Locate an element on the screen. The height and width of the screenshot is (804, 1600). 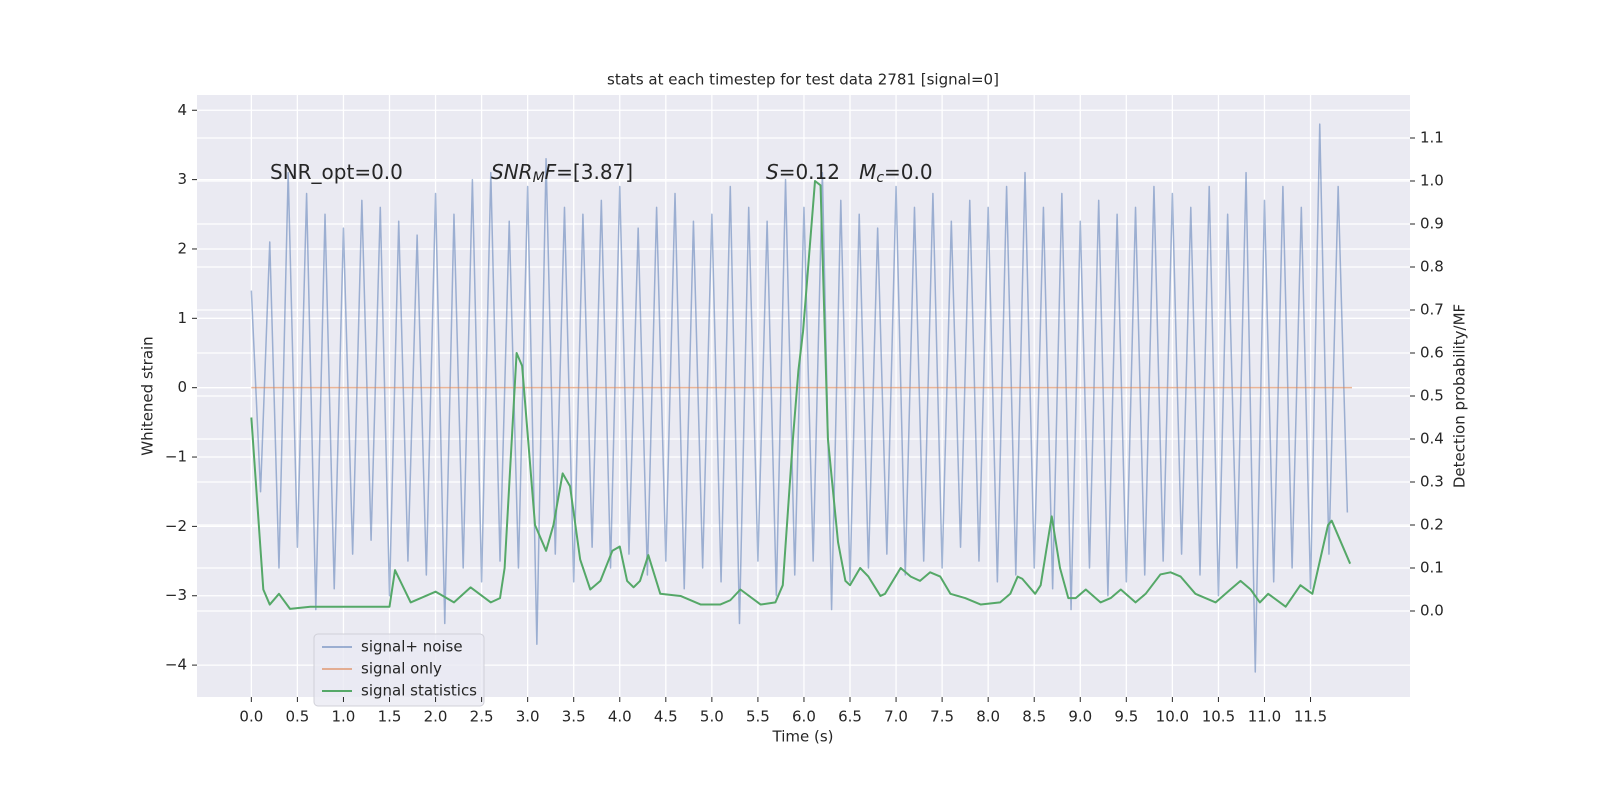
y-axis-label: Whitened strain is located at coordinates (148, 395).